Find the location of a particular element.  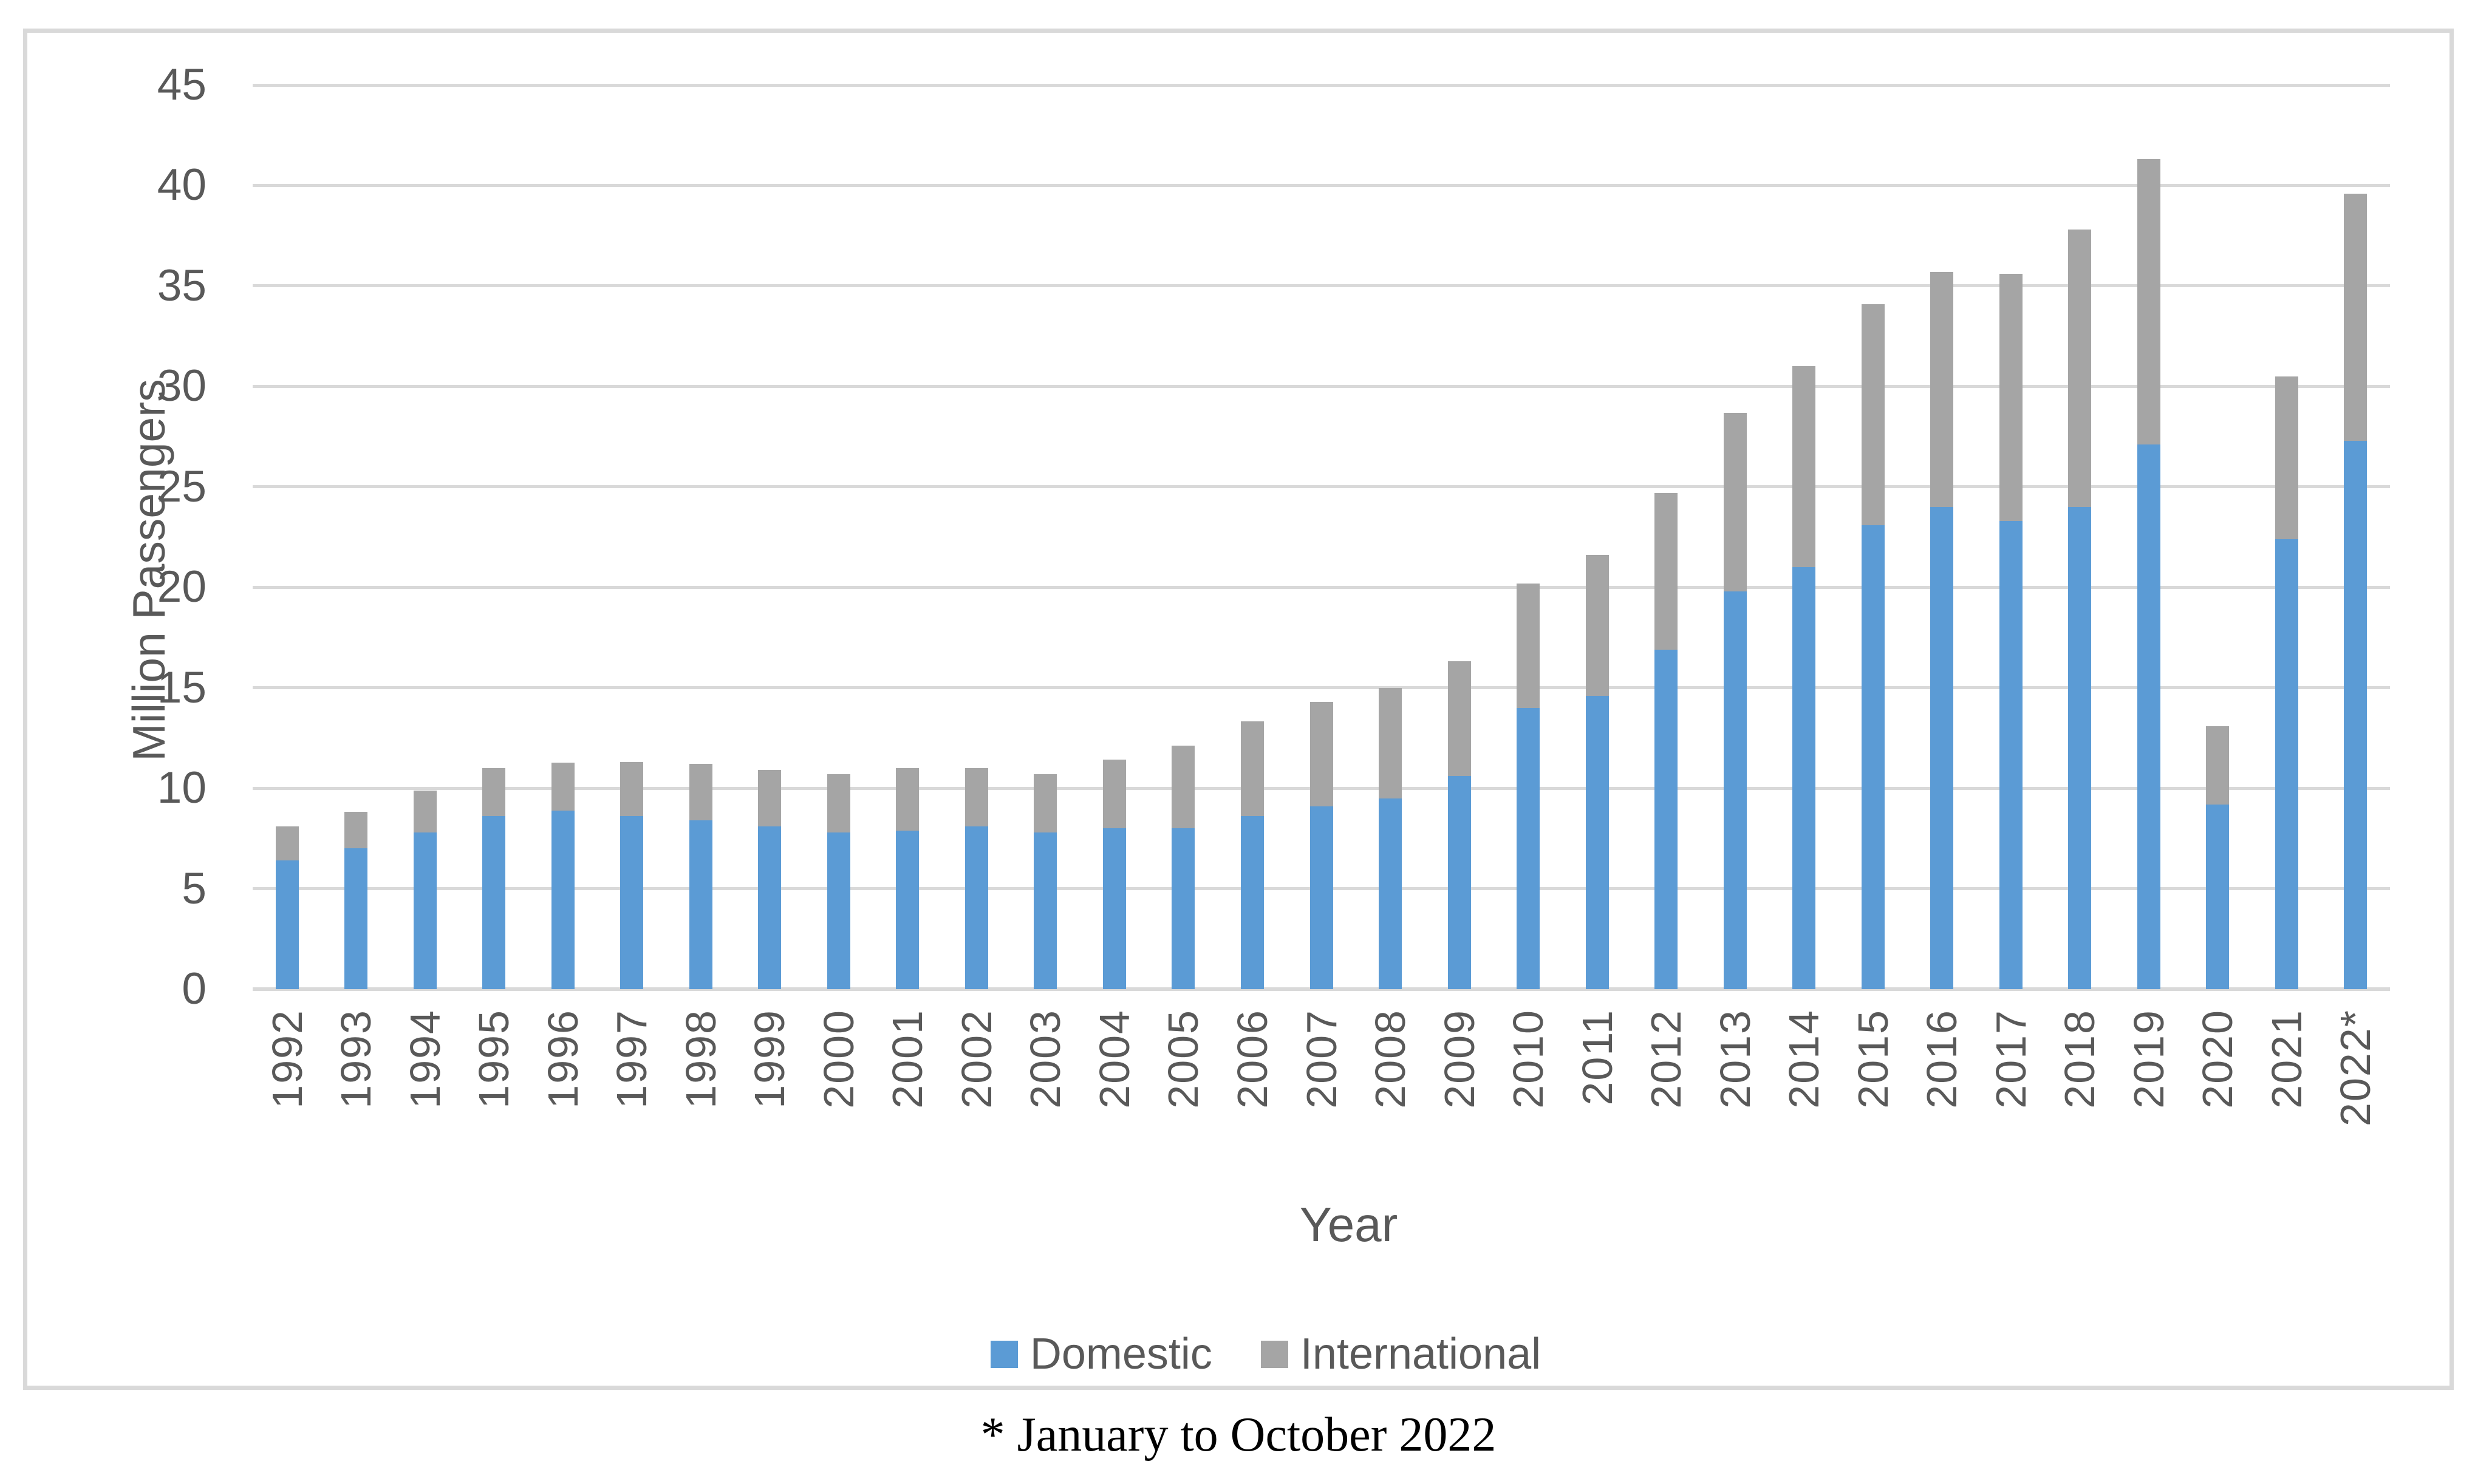

bar-segment-international-2000 is located at coordinates (838, 803).